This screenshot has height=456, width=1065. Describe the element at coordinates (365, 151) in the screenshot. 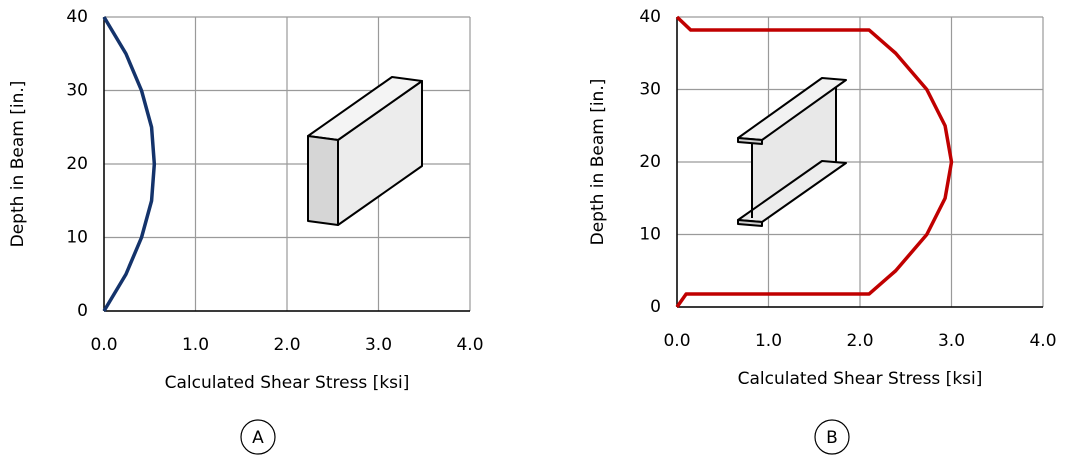

I see `rectangular-beam-icon` at that location.